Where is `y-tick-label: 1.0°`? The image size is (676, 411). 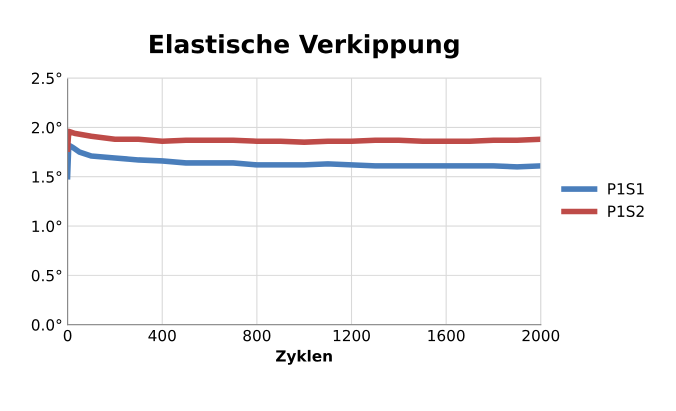 y-tick-label: 1.0° is located at coordinates (47, 226).